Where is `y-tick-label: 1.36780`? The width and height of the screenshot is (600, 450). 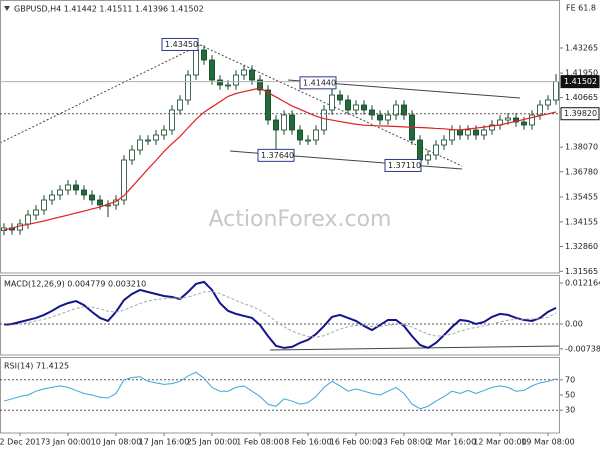
y-tick-label: 1.36780 is located at coordinates (581, 171).